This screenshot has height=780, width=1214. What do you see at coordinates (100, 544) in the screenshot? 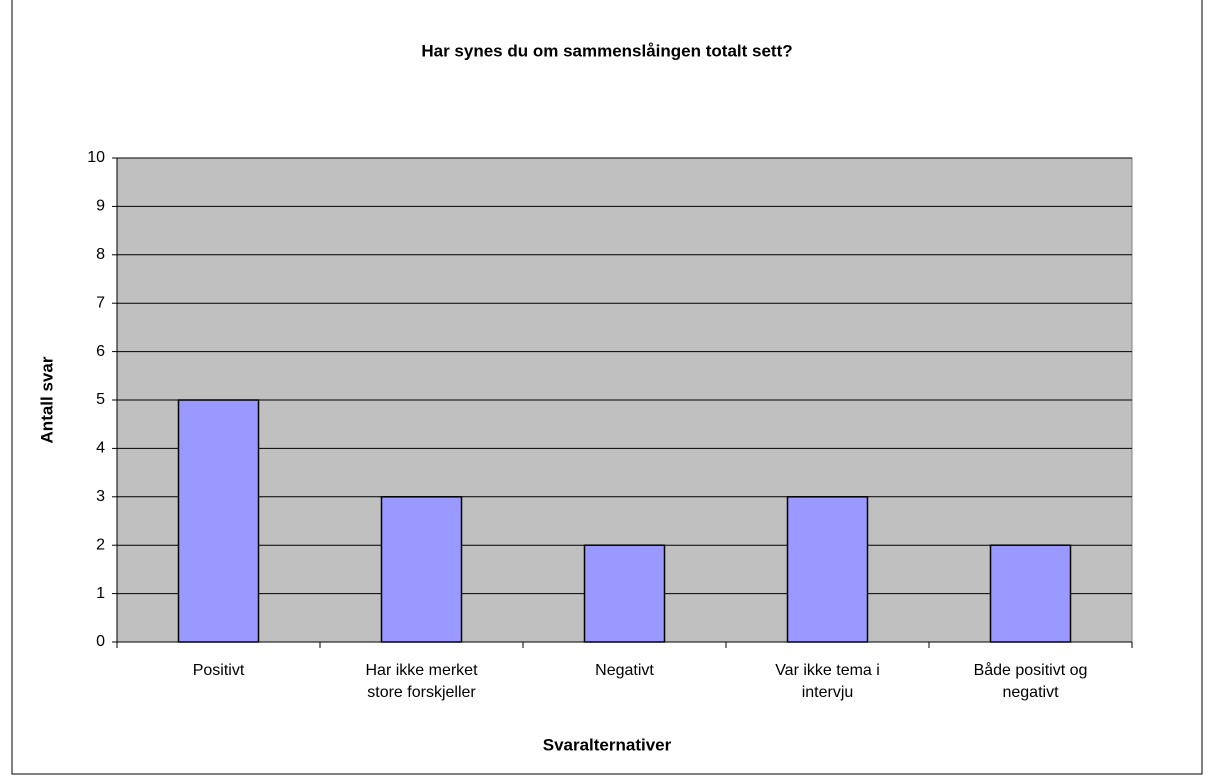
I see `y-tick-label: 2` at bounding box center [100, 544].